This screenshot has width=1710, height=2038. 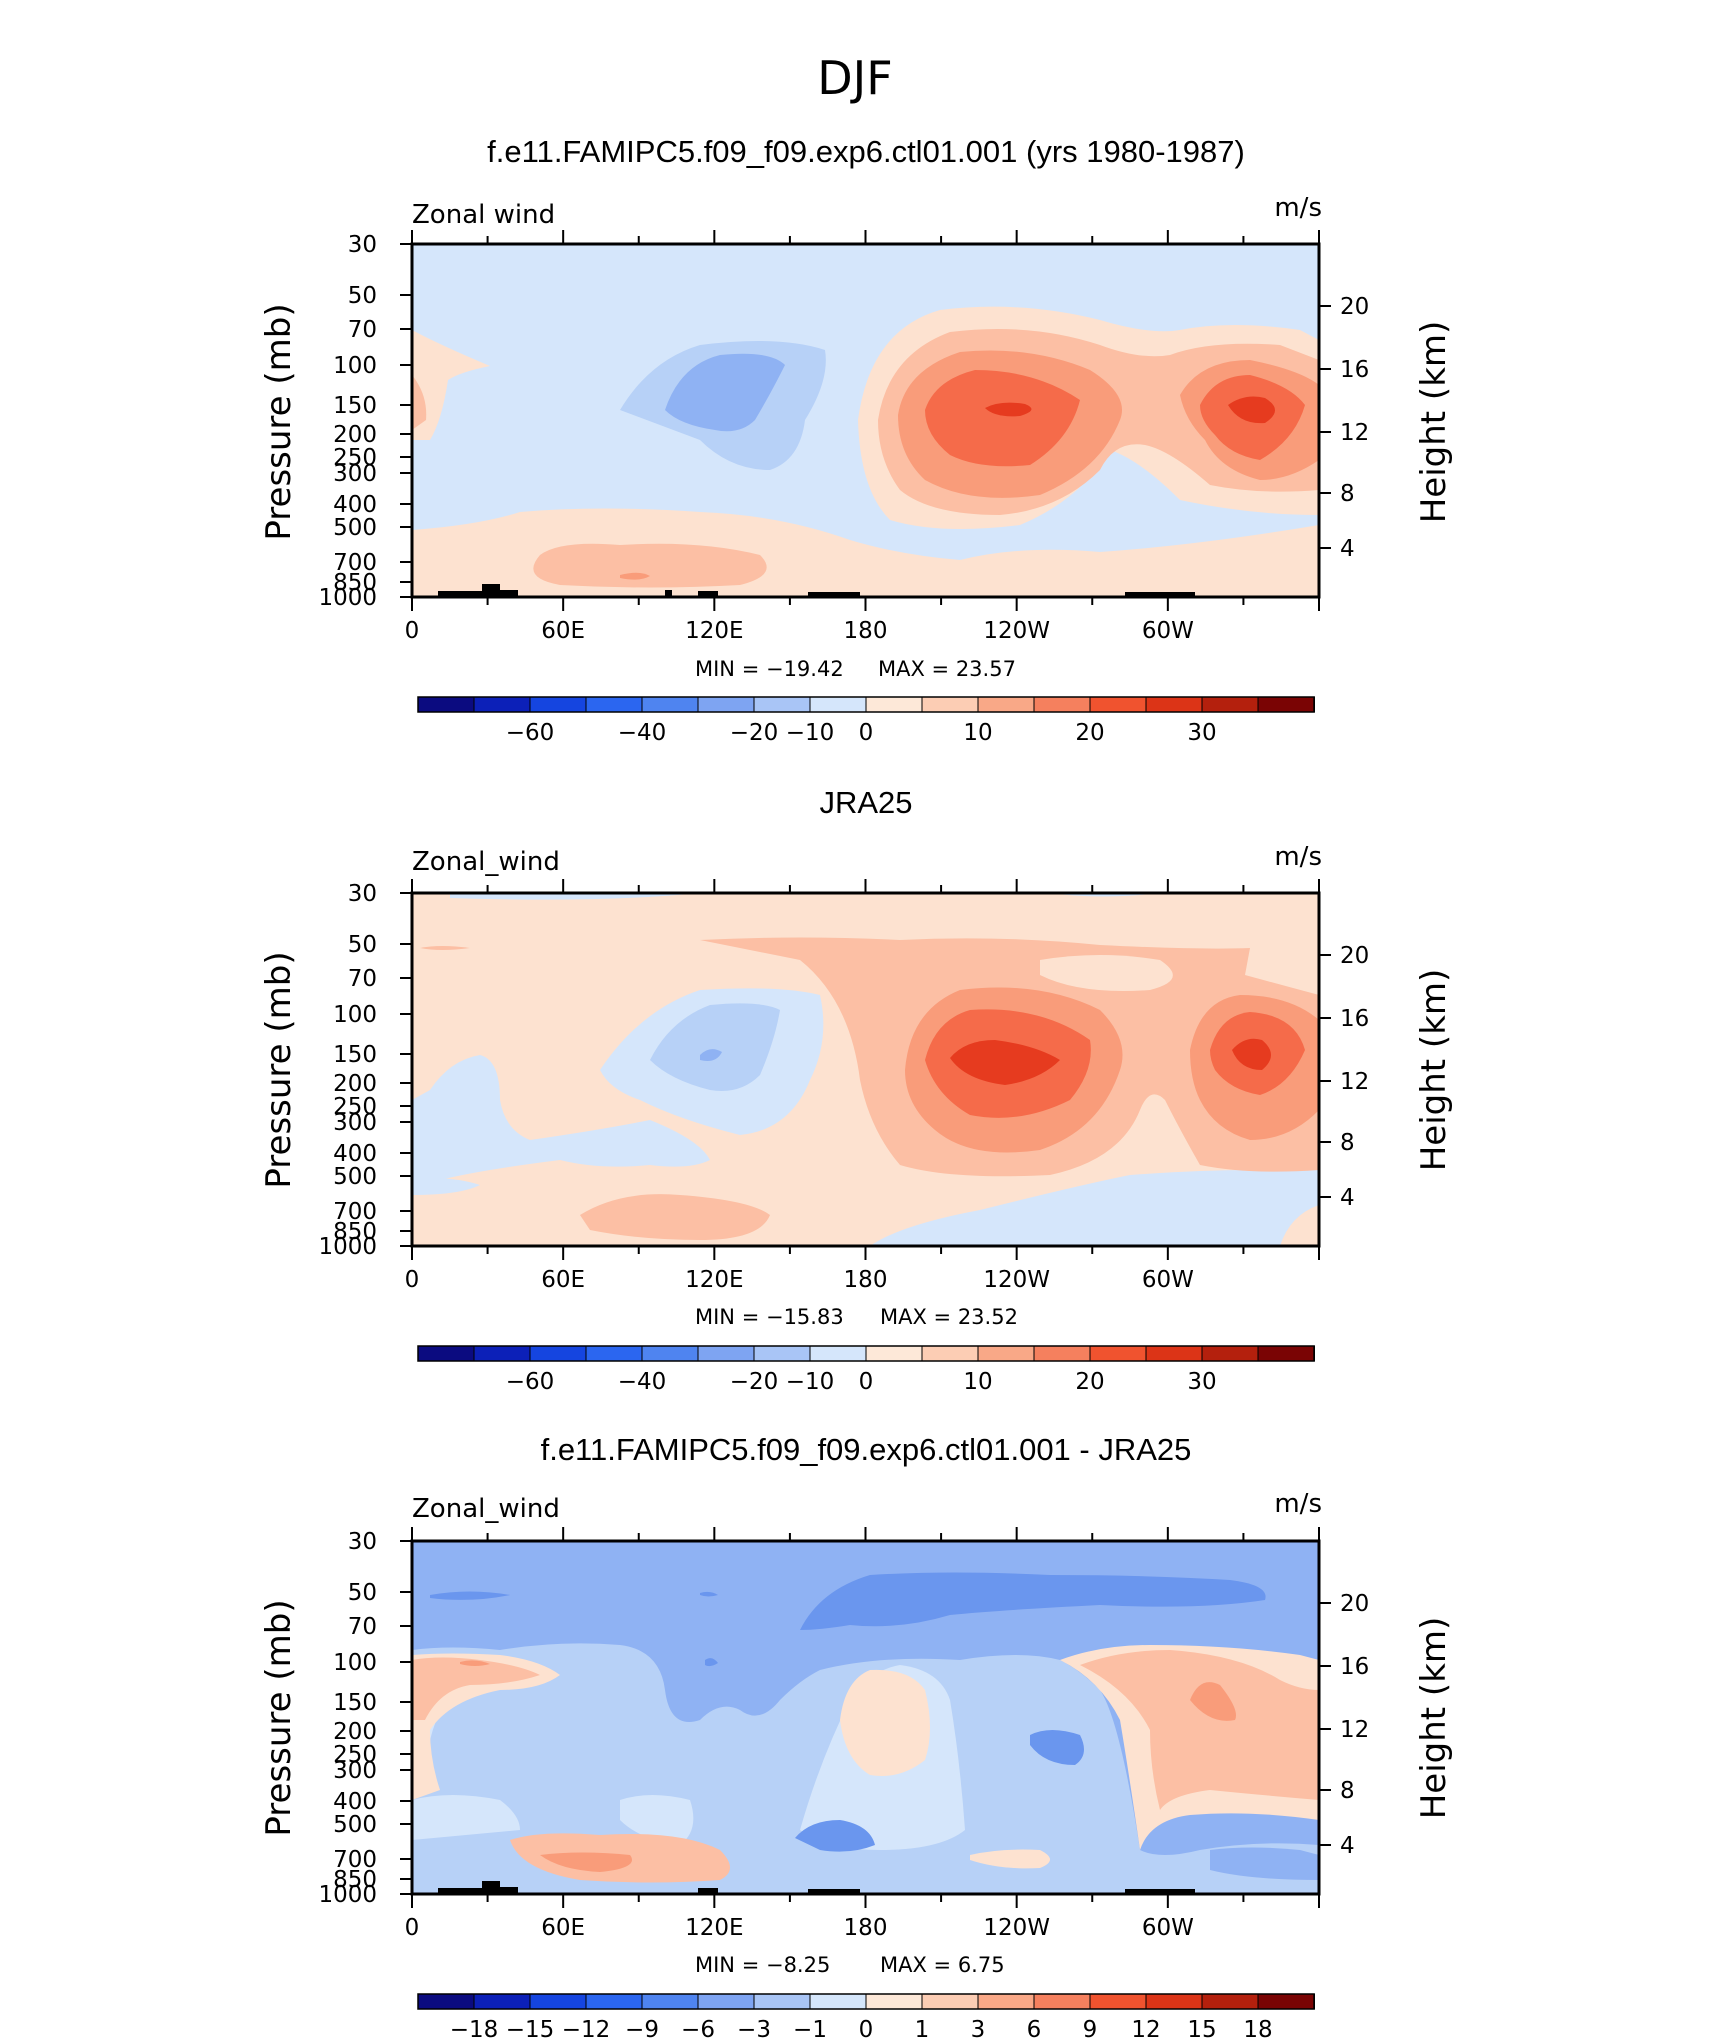 I want to click on panel-3-contour-pos-low2, so click(x=586, y=1862).